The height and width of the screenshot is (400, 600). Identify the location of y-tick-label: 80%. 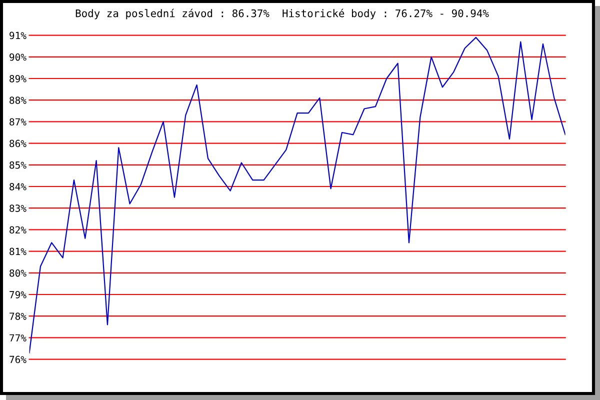
(18, 273).